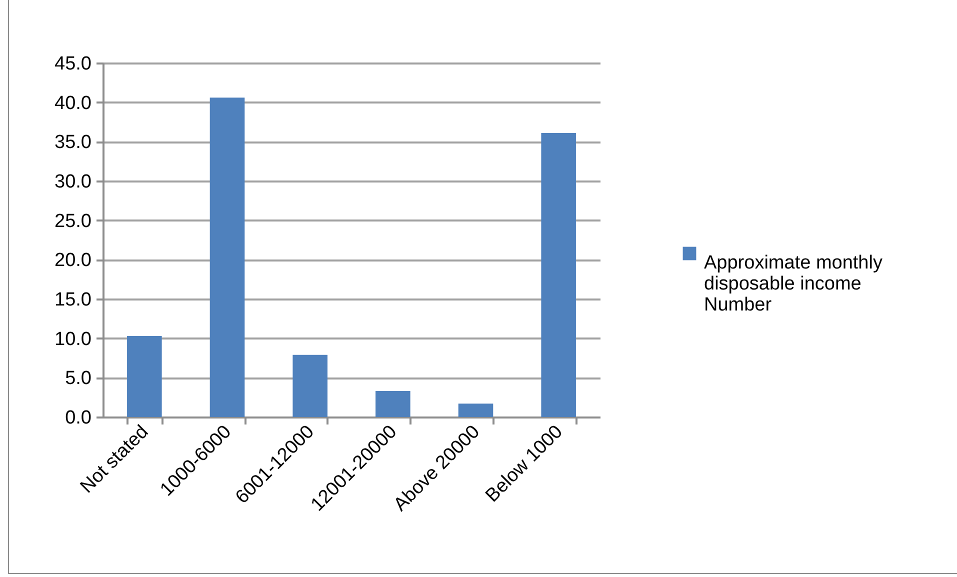  Describe the element at coordinates (73, 339) in the screenshot. I see `y-tick-label: 10.0` at that location.